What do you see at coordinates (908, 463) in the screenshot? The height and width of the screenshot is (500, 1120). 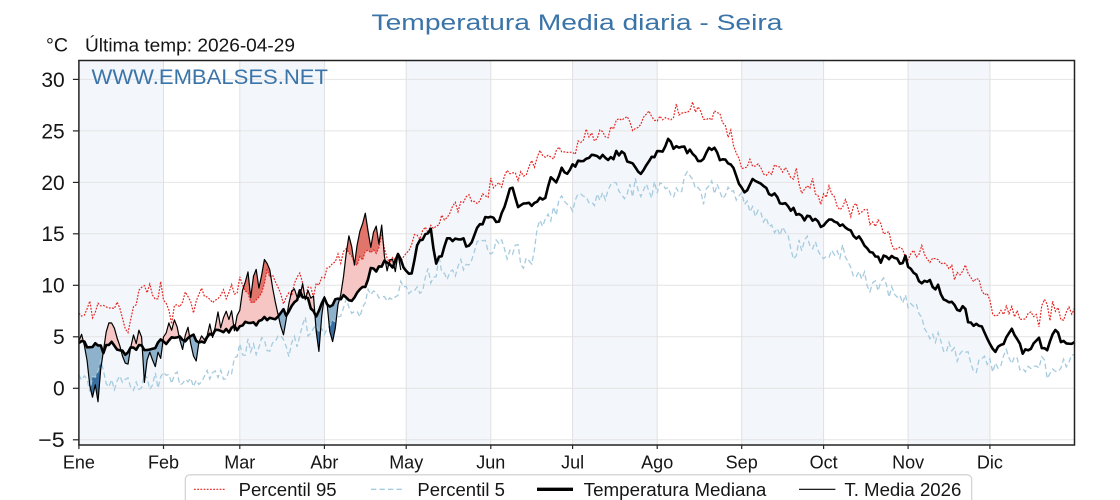 I see `svg-text: Nov` at bounding box center [908, 463].